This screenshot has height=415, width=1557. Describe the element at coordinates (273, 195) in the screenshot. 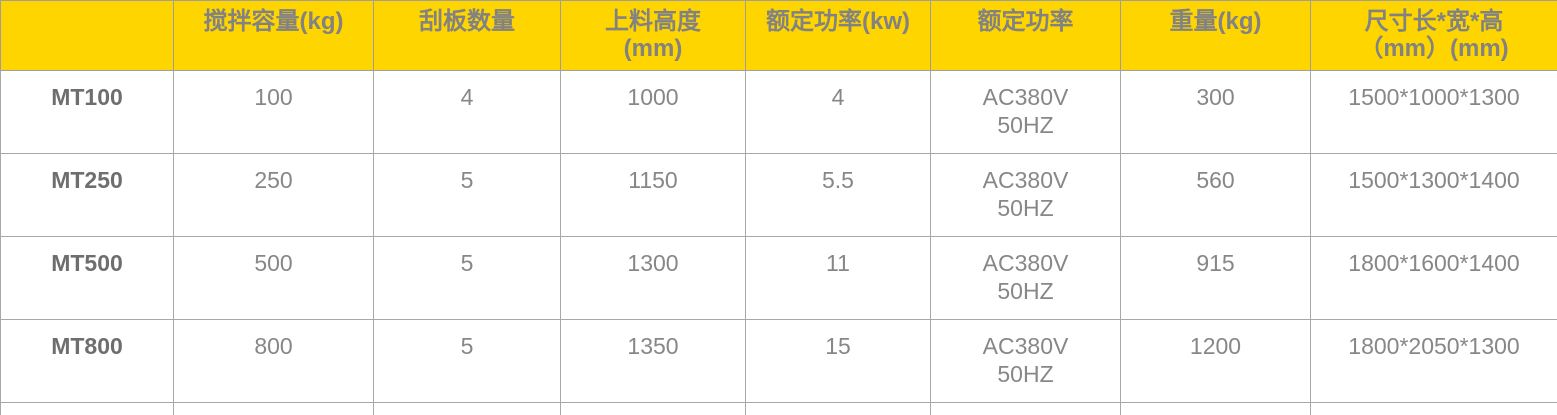

I see `capacity-cell: 250` at that location.